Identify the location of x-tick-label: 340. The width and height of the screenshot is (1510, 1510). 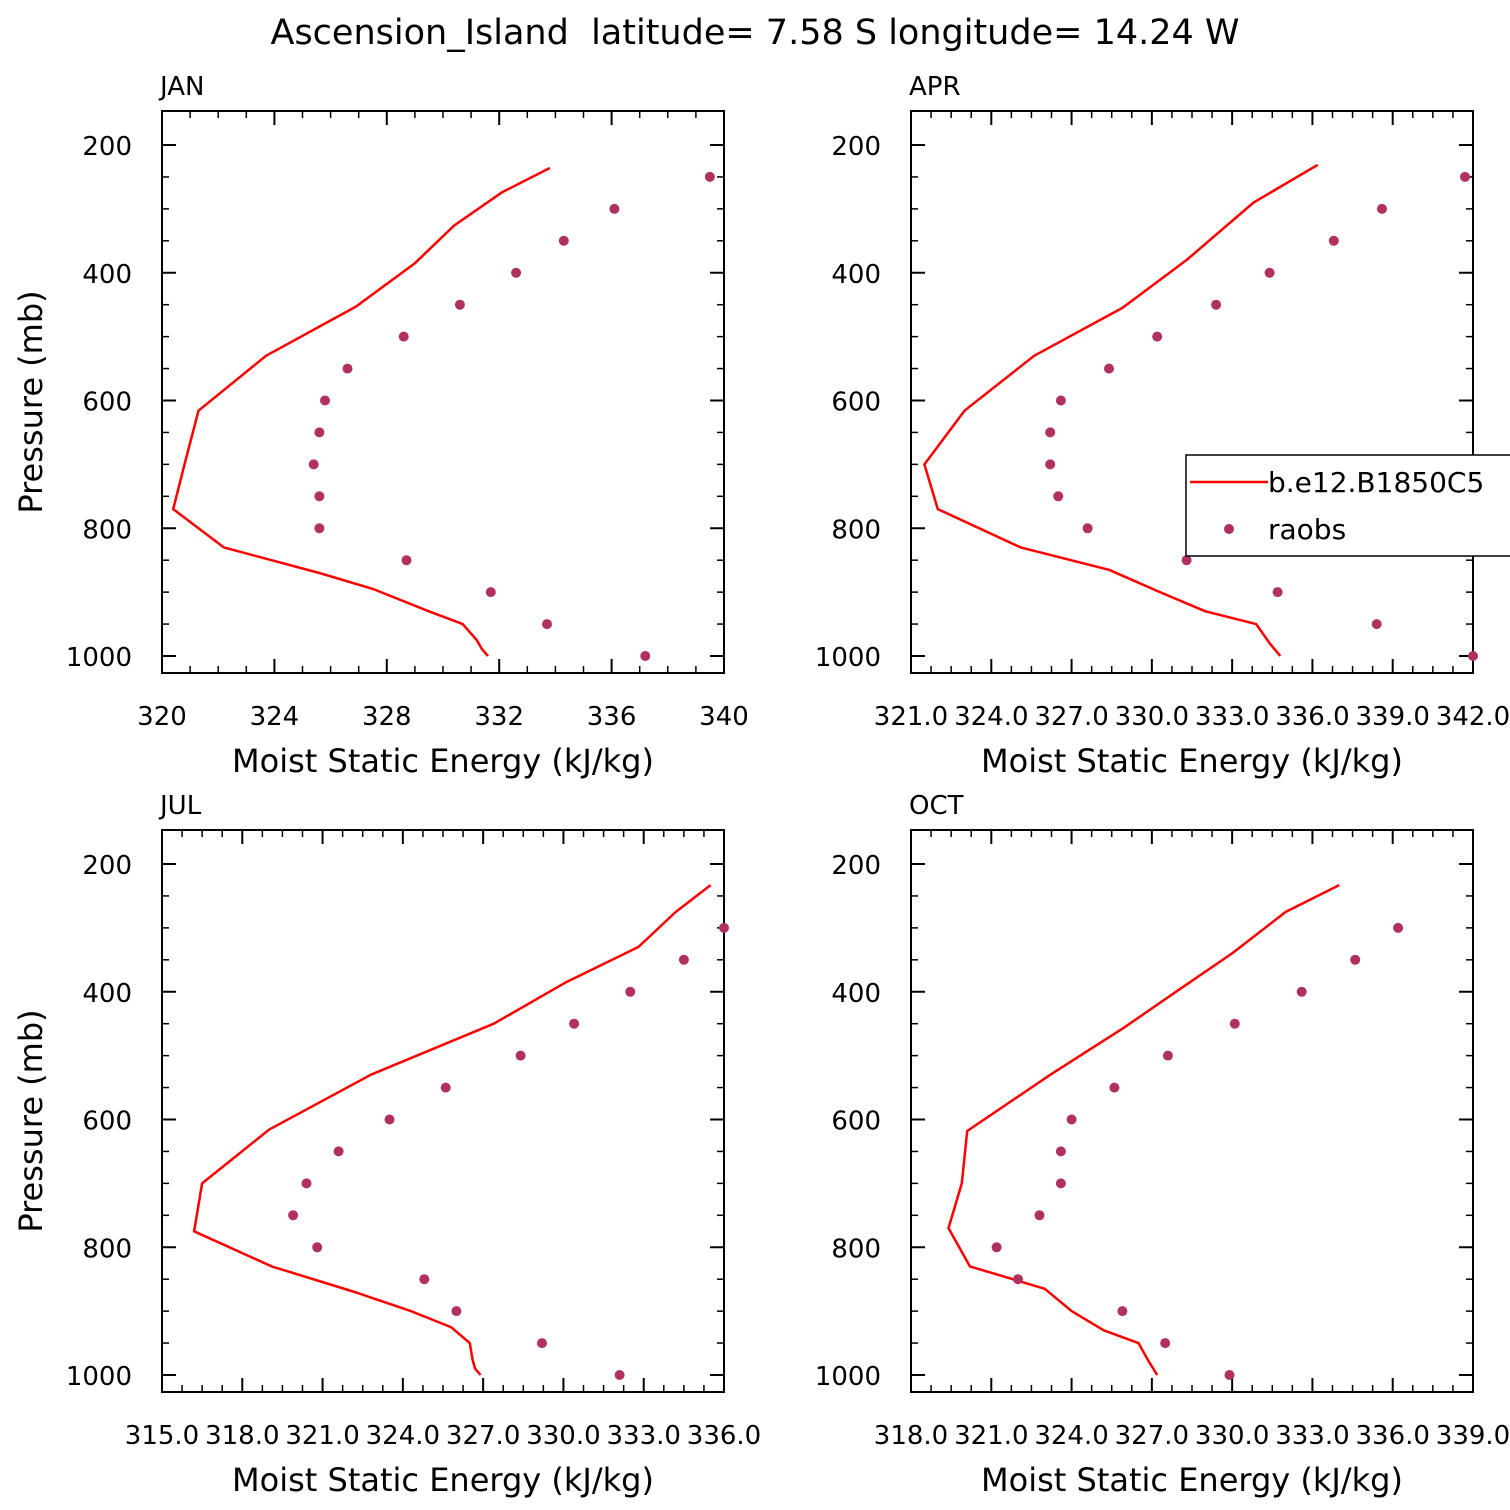
(724, 717).